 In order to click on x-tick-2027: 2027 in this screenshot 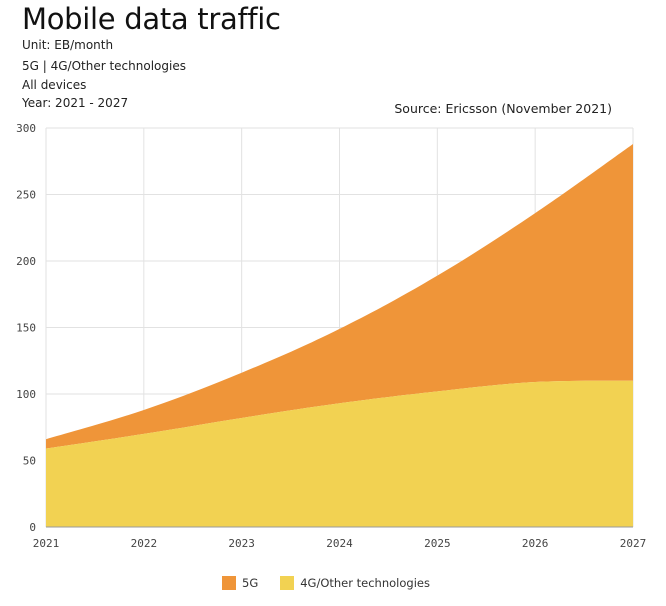, I will do `click(633, 543)`.